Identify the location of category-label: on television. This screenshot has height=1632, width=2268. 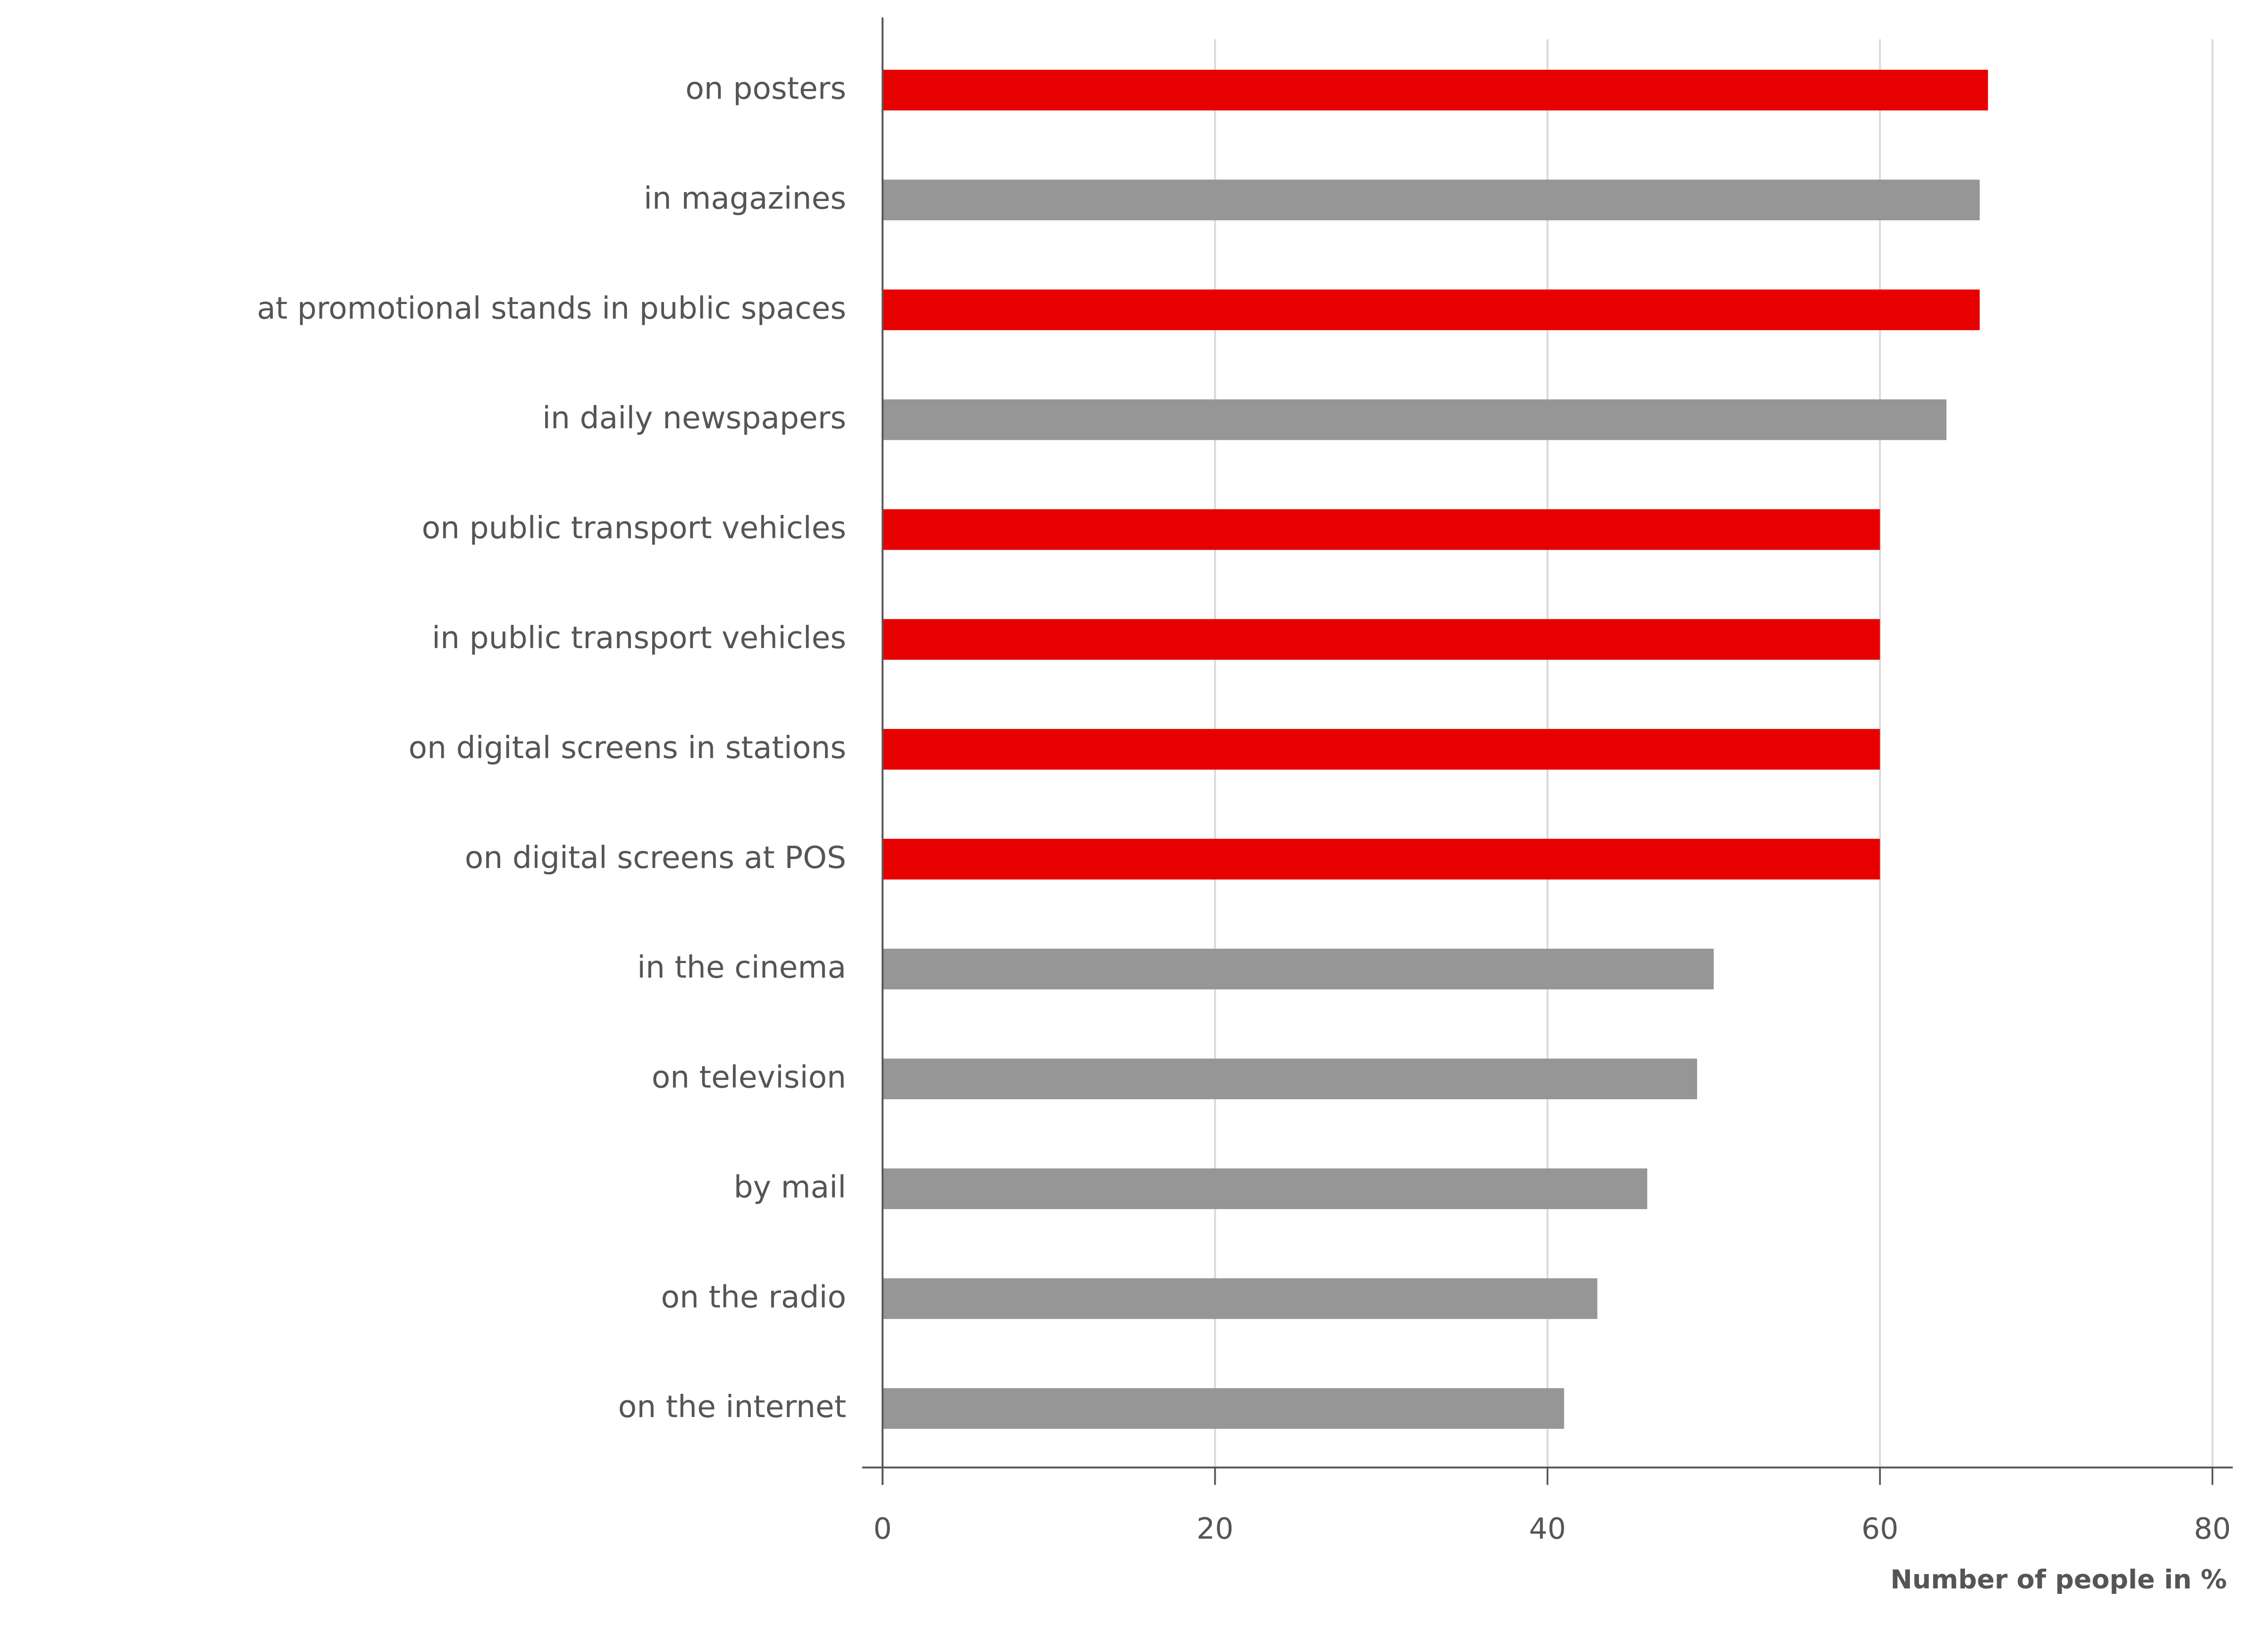
(749, 1077).